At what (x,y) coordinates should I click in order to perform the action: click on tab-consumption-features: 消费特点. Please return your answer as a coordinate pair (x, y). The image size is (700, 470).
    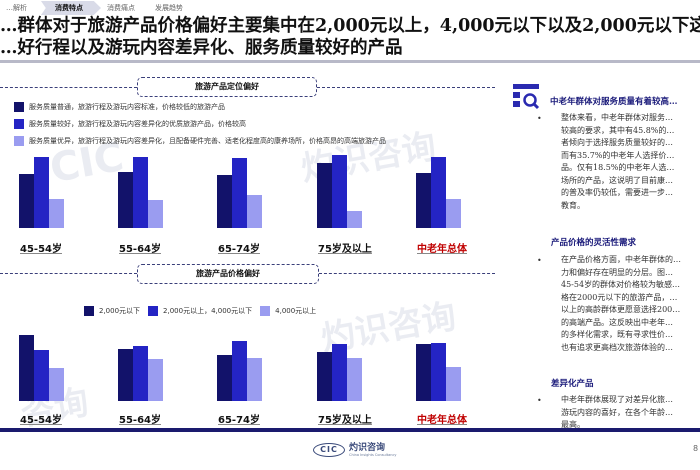
    Looking at the image, I should click on (71, 8).